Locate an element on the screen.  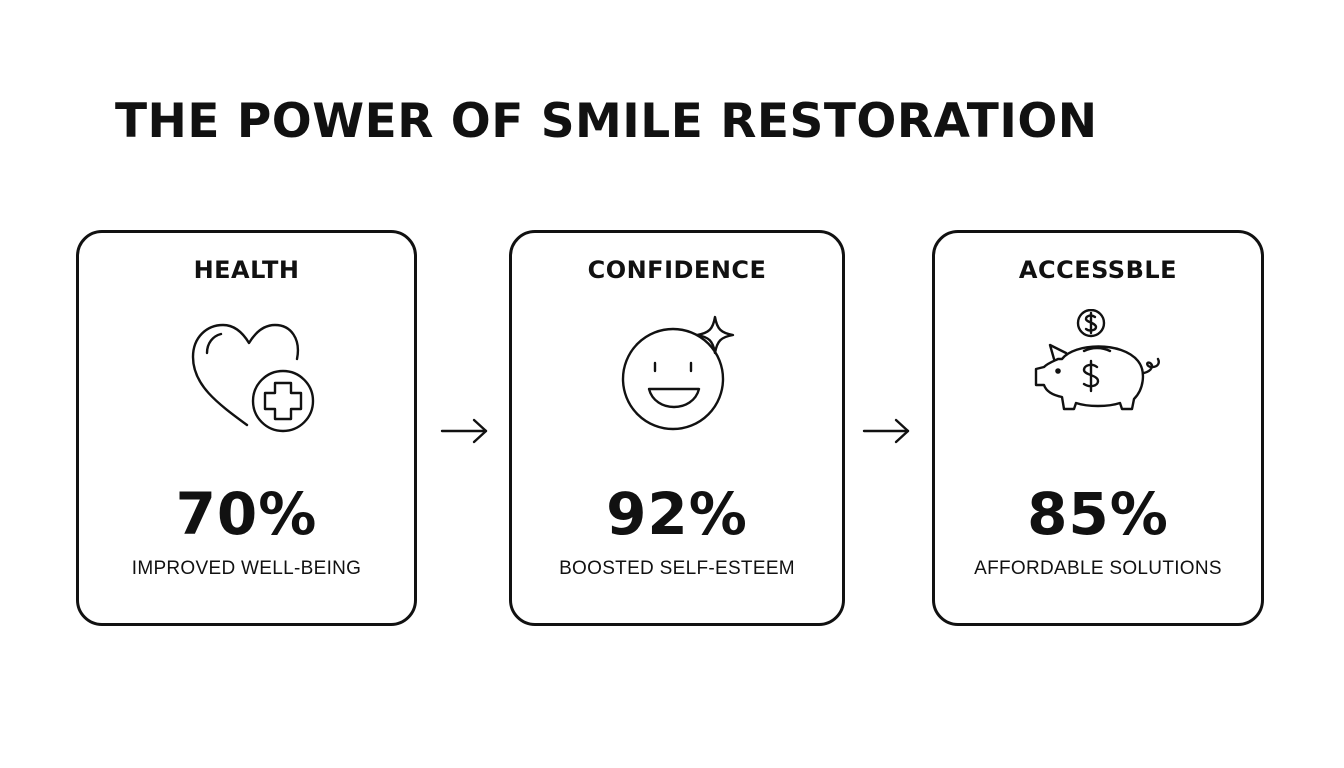
card-stat: 85% is located at coordinates (1098, 514).